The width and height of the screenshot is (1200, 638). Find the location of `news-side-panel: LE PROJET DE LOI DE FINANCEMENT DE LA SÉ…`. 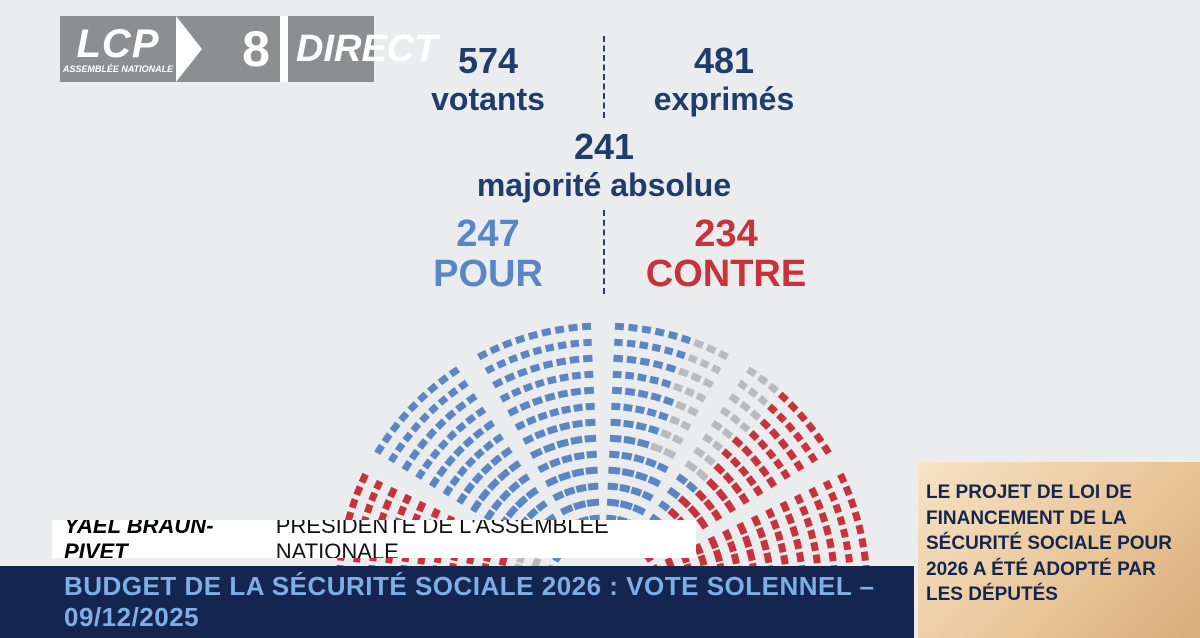

news-side-panel: LE PROJET DE LOI DE FINANCEMENT DE LA SÉ… is located at coordinates (1059, 550).